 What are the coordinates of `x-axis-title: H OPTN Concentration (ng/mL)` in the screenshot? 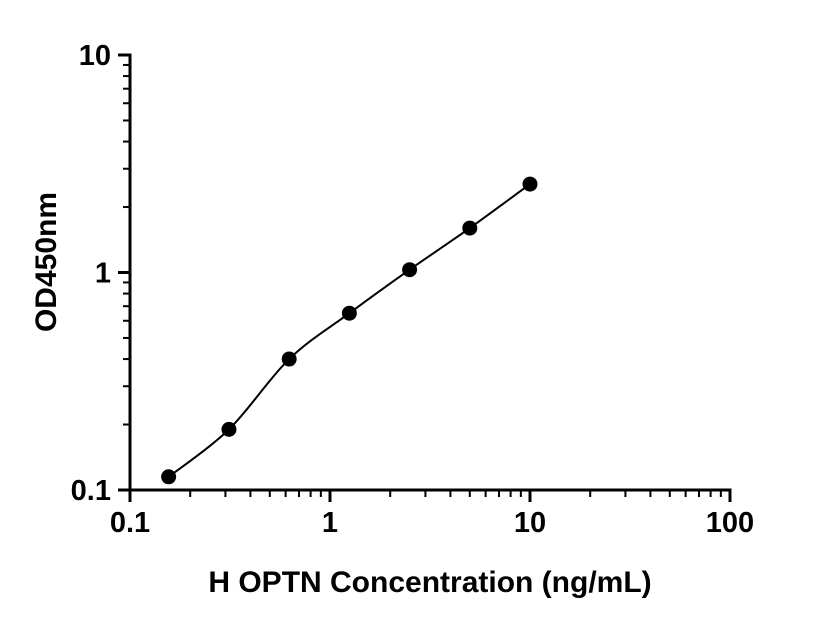 It's located at (430, 582).